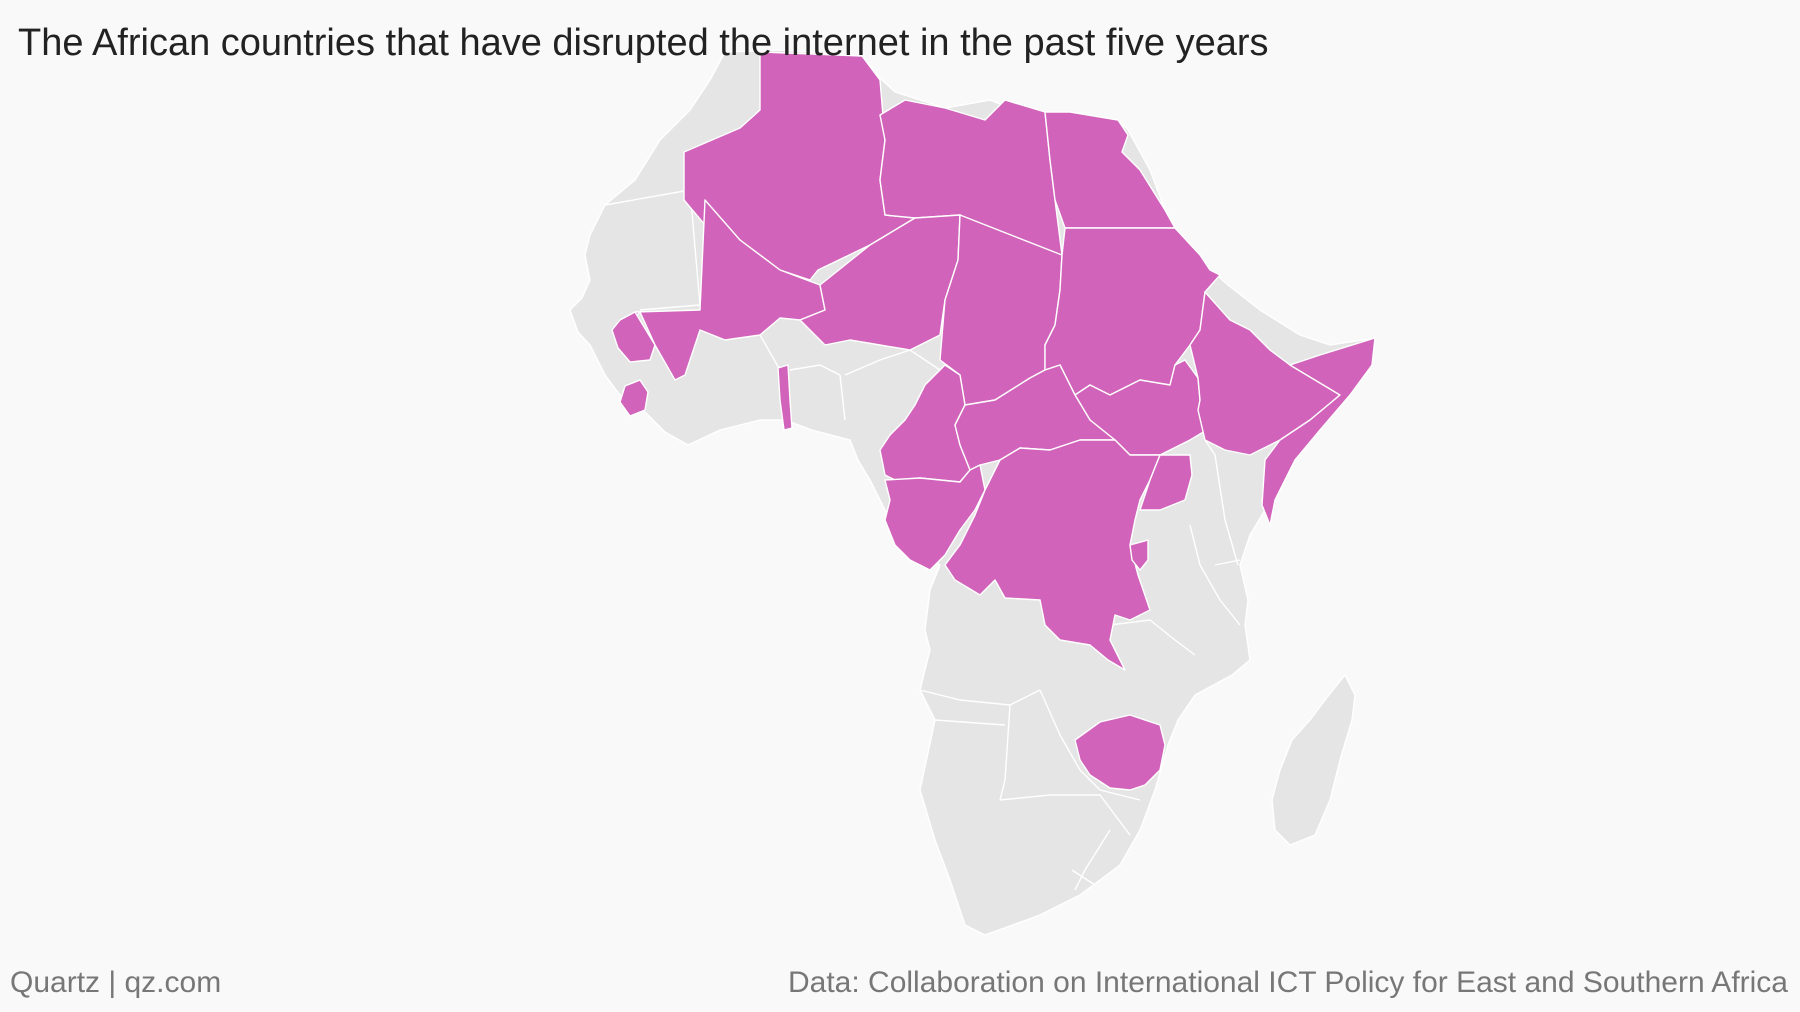 Image resolution: width=1800 pixels, height=1012 pixels. Describe the element at coordinates (1318, 431) in the screenshot. I see `country-somalia` at that location.